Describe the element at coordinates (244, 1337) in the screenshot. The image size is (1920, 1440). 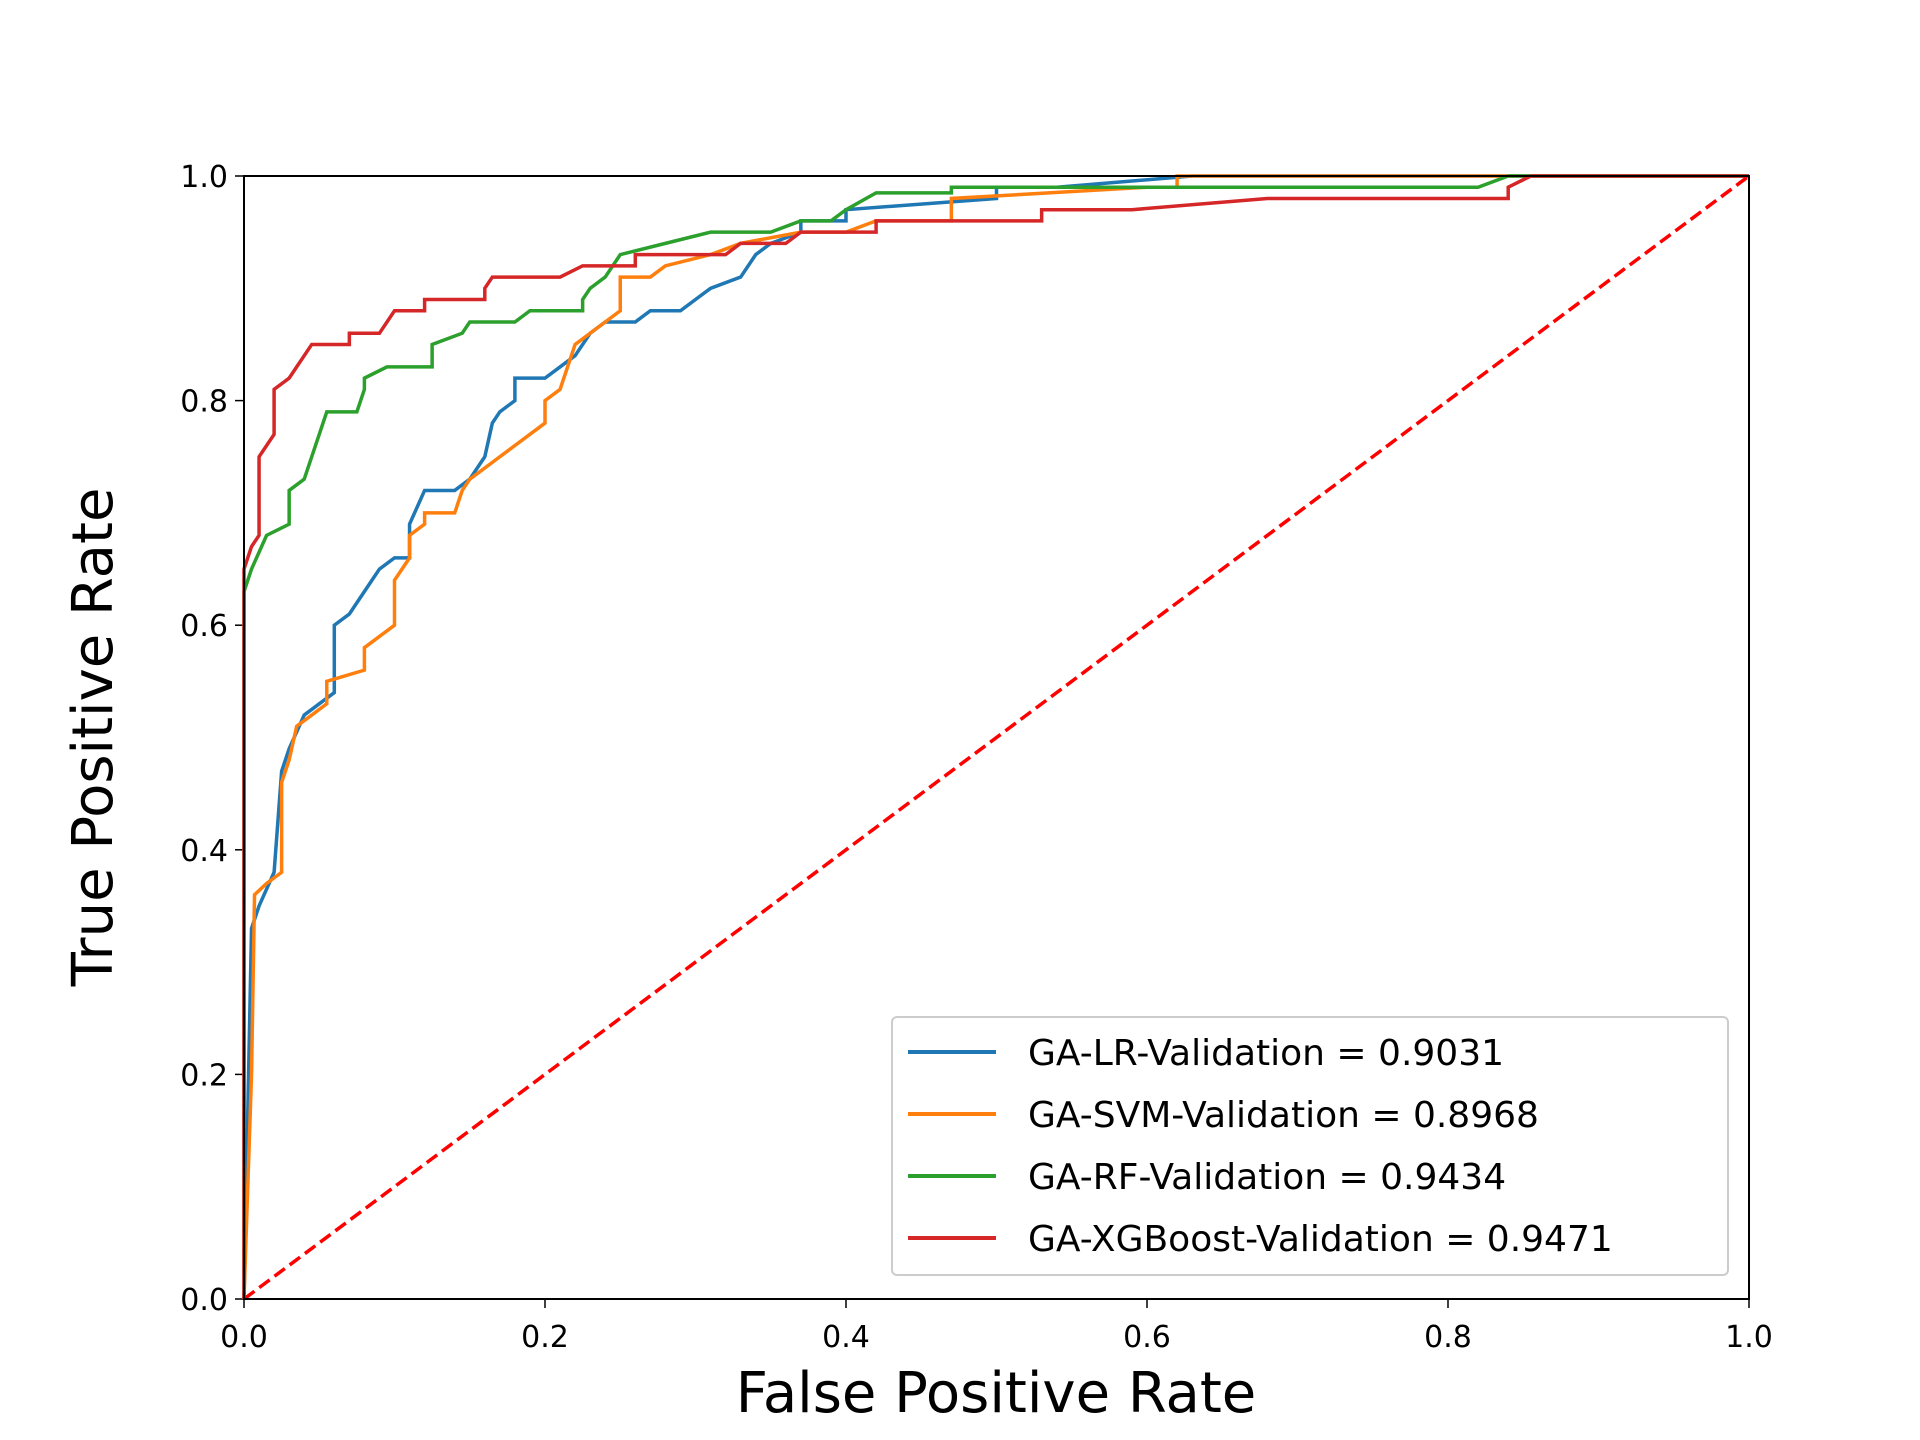
I see `x-tick-label: 0.0` at that location.